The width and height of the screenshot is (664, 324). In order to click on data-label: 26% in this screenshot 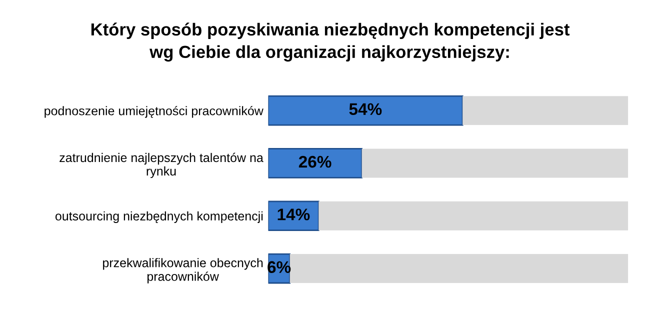, I will do `click(315, 162)`.